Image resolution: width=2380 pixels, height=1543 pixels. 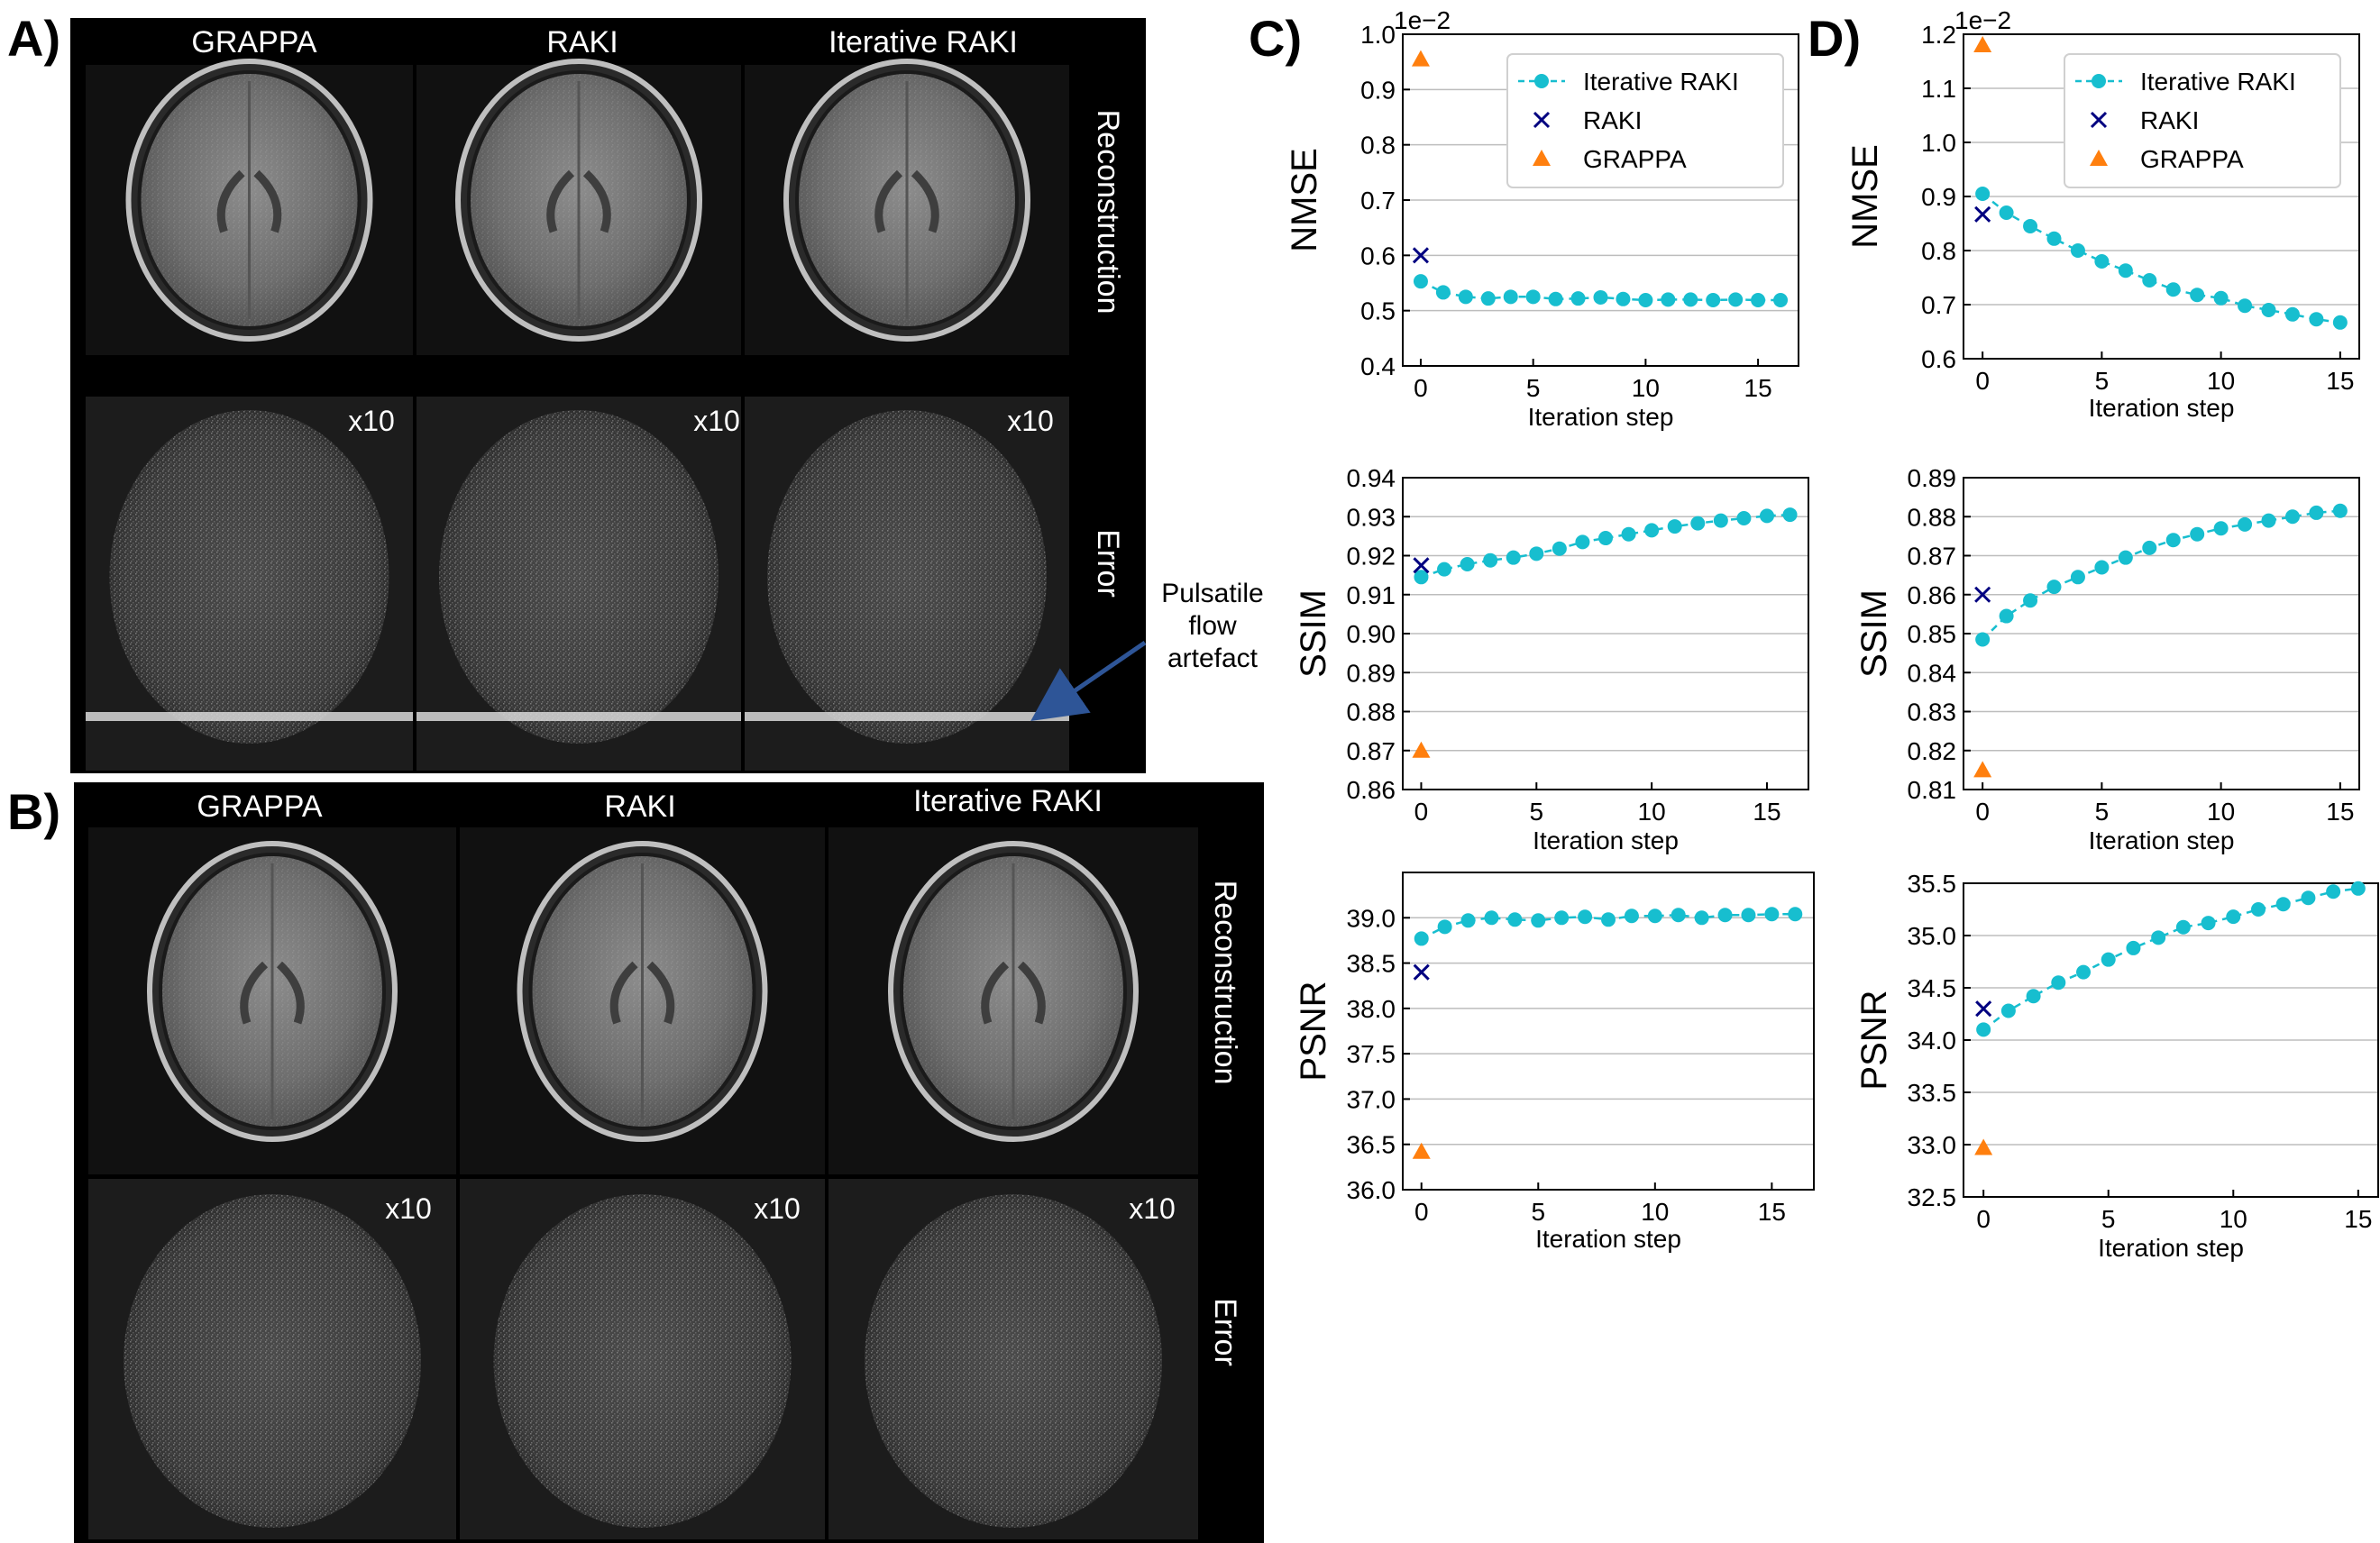 What do you see at coordinates (1371, 1190) in the screenshot?
I see `y-tick-label: 36.0` at bounding box center [1371, 1190].